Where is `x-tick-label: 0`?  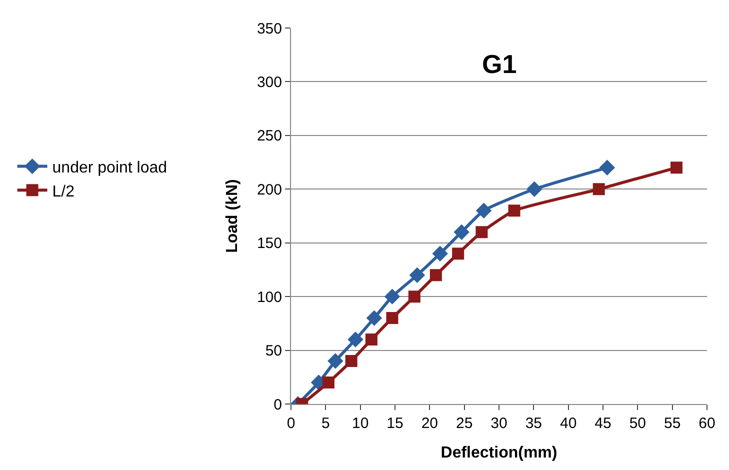
x-tick-label: 0 is located at coordinates (291, 423).